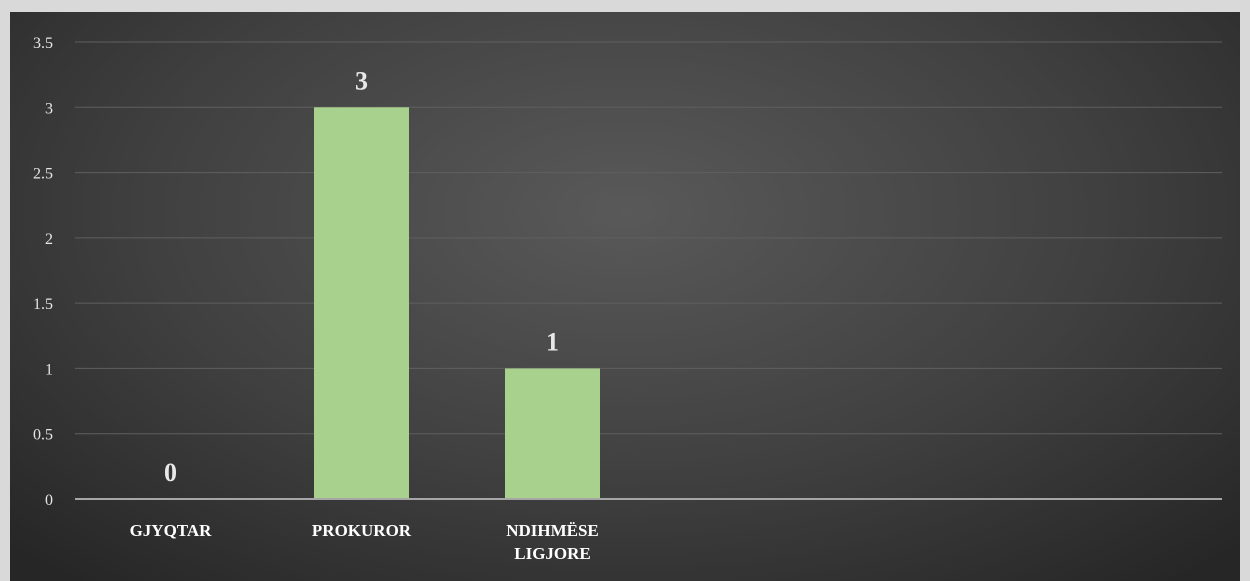 The width and height of the screenshot is (1250, 581). Describe the element at coordinates (43, 43) in the screenshot. I see `y-tick-label: 3.5` at that location.